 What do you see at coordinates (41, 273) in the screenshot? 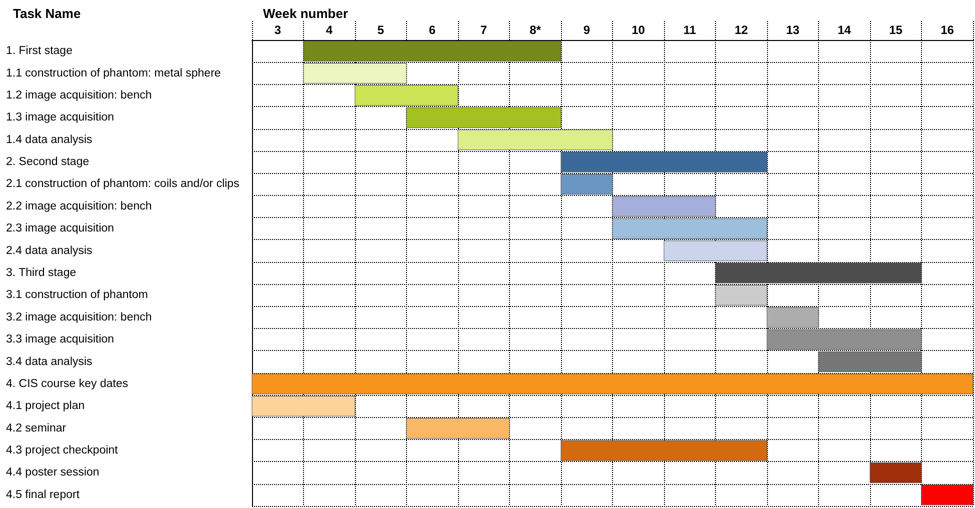
I see `y-tick-label: 3. Third stage` at bounding box center [41, 273].